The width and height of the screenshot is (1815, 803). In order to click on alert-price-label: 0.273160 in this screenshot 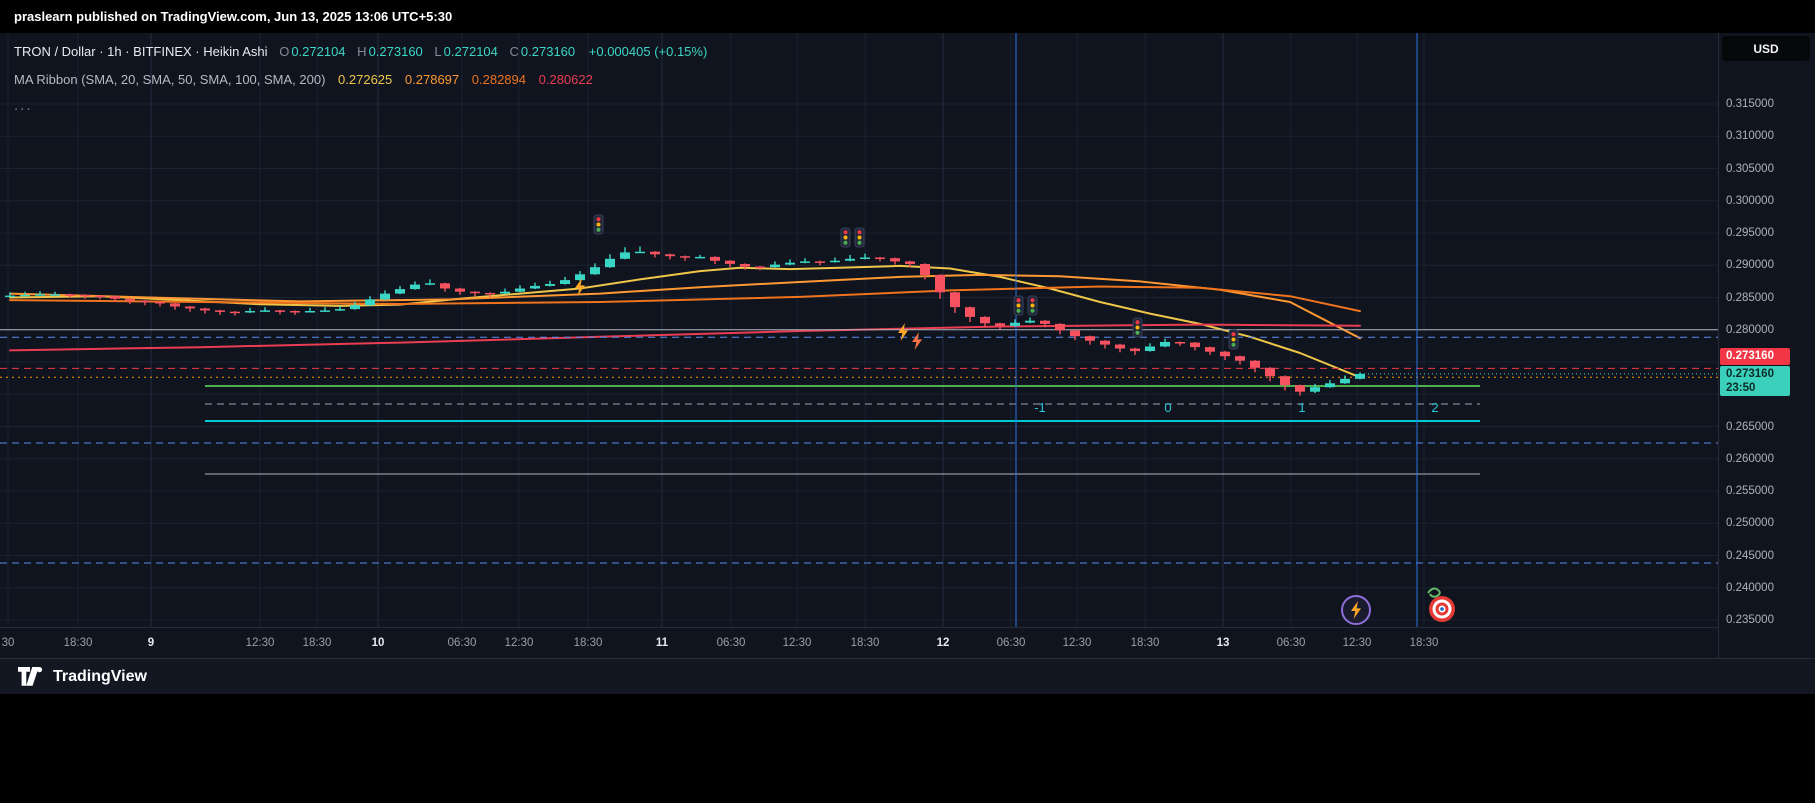, I will do `click(1755, 356)`.